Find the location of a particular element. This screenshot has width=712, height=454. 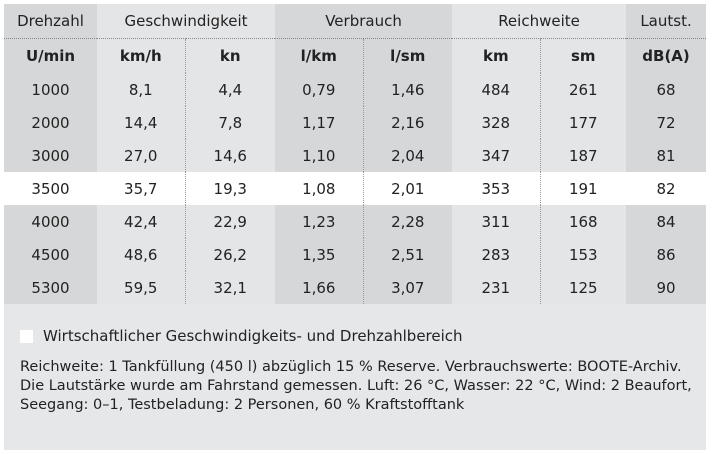

cell: l/km is located at coordinates (319, 55).